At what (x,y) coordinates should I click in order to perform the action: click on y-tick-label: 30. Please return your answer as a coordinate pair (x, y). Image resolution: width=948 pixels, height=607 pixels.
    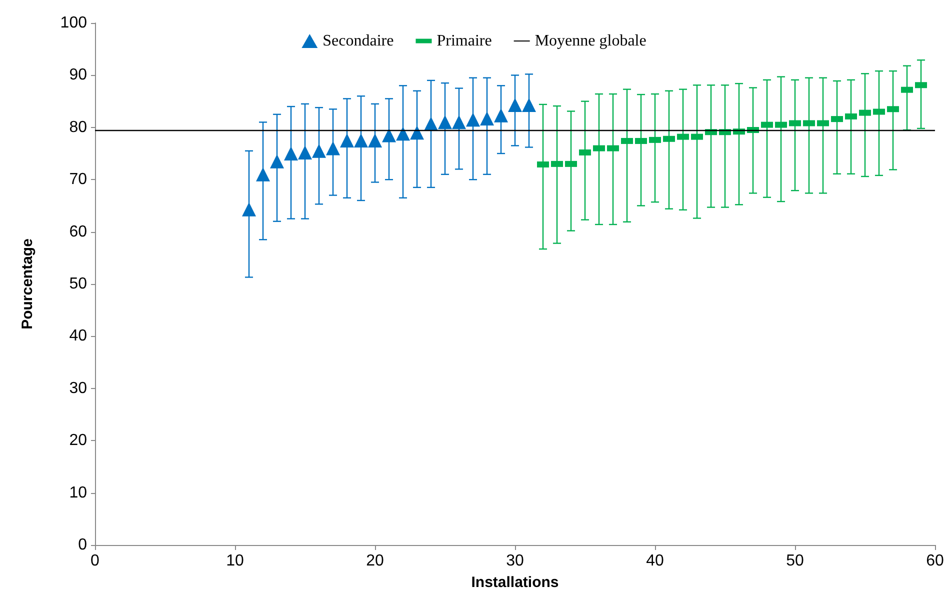
    Looking at the image, I should click on (78, 388).